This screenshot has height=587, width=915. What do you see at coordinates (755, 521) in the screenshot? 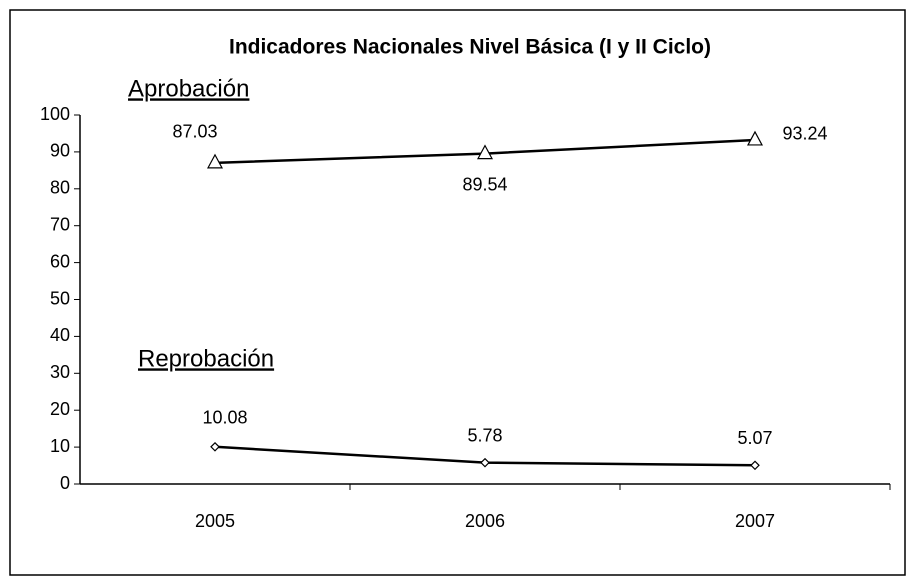
I see `x-tick-label: 2007` at bounding box center [755, 521].